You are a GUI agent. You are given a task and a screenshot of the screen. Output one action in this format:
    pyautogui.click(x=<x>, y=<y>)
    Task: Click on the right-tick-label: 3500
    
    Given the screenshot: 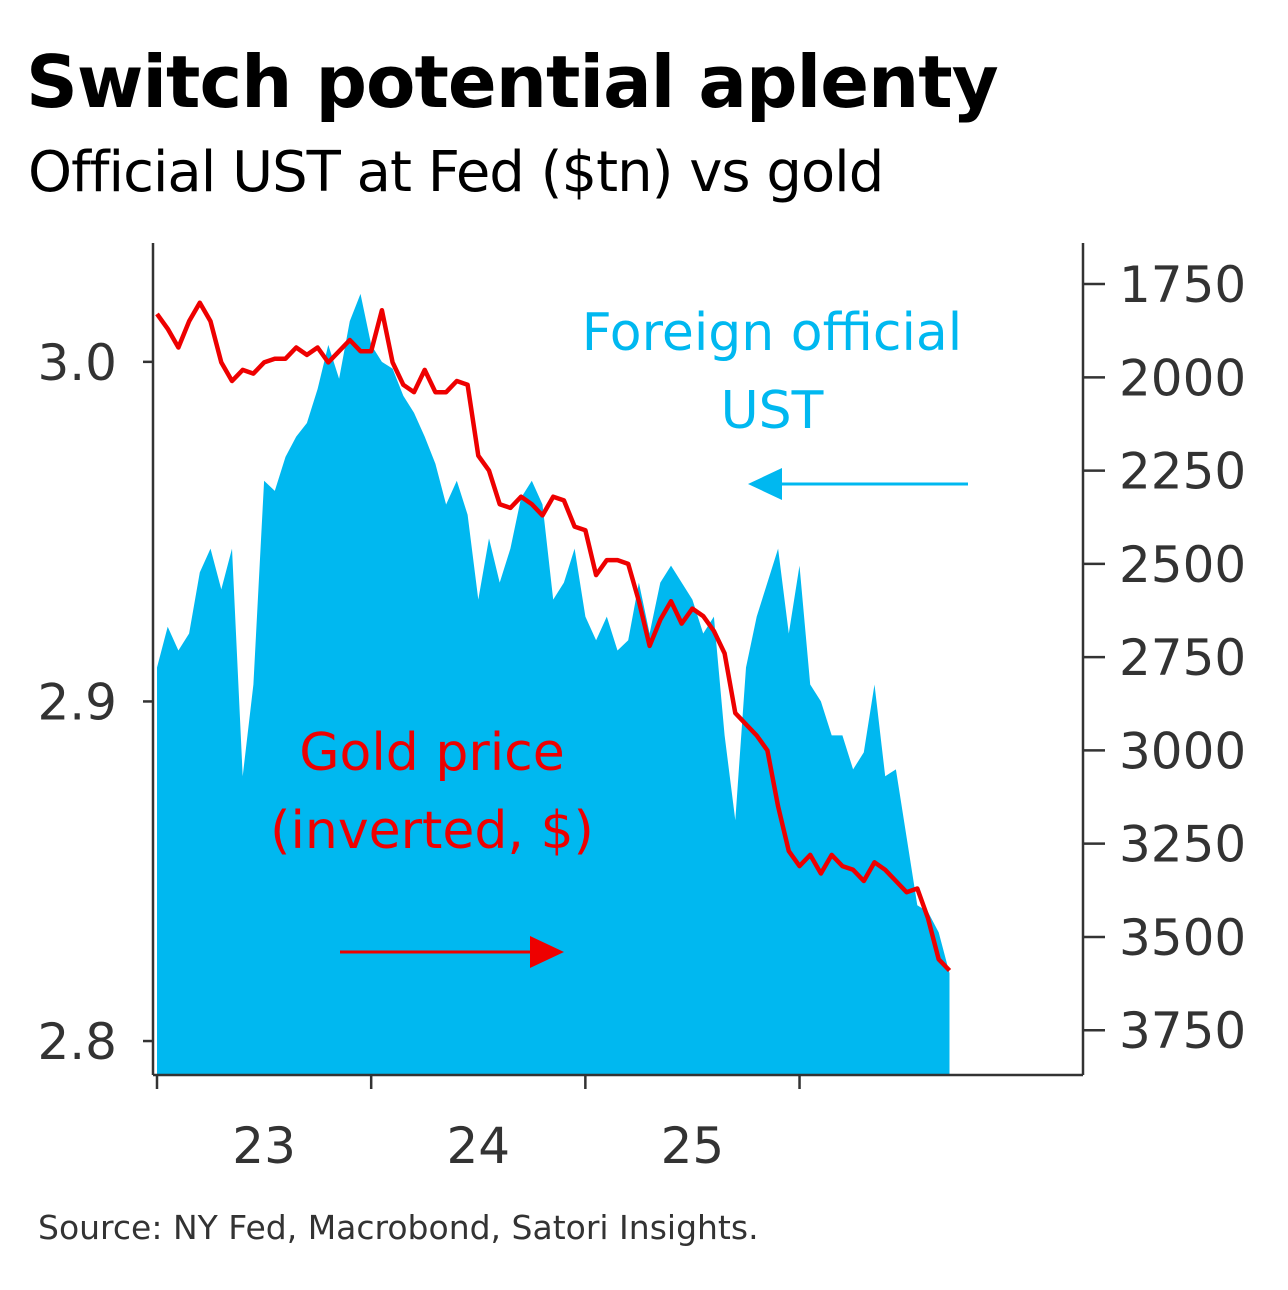 What is the action you would take?
    pyautogui.click(x=1182, y=938)
    